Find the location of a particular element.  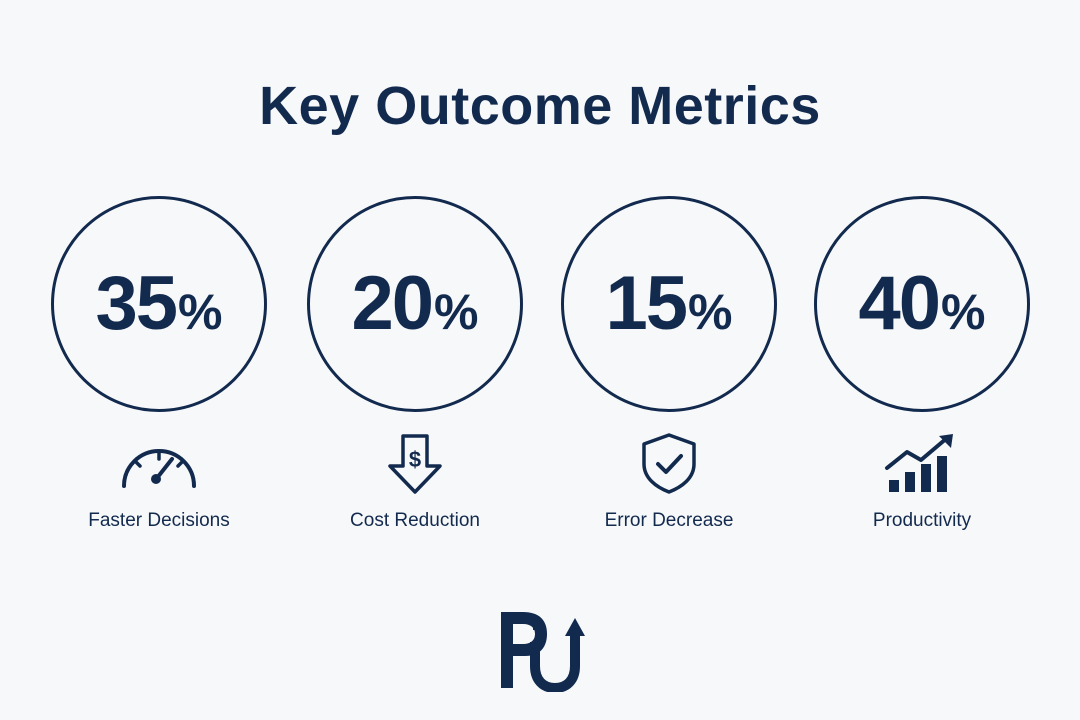

dollar-down-arrow-icon: $ is located at coordinates (415, 463).